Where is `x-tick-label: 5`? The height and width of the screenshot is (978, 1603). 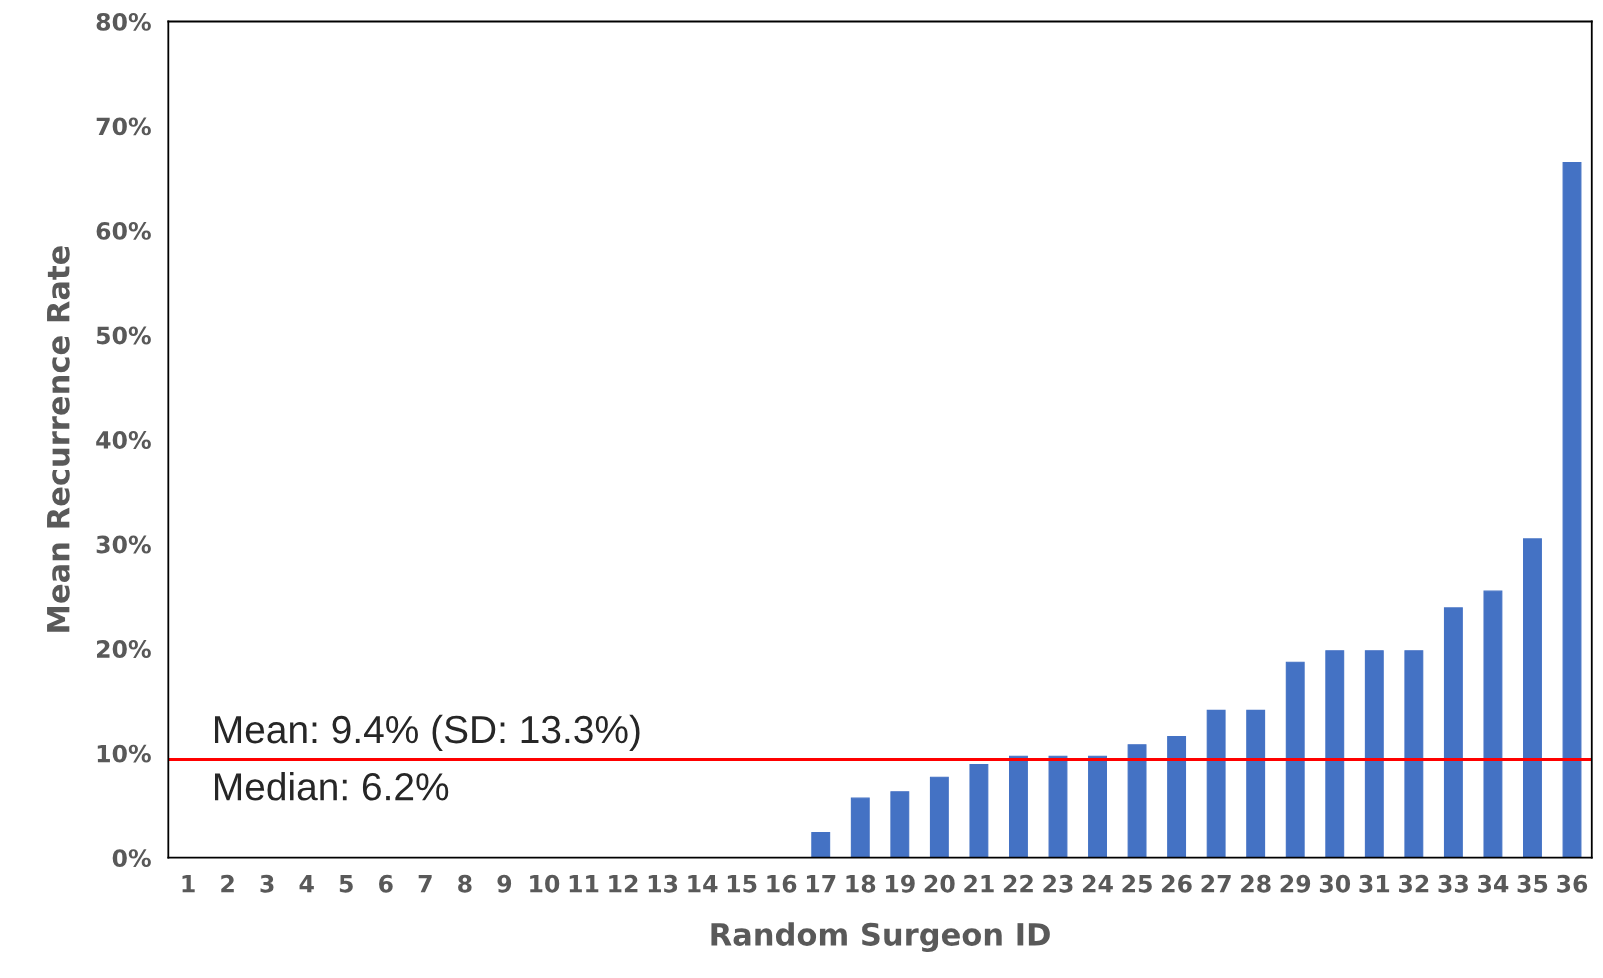
x-tick-label: 5 is located at coordinates (346, 884).